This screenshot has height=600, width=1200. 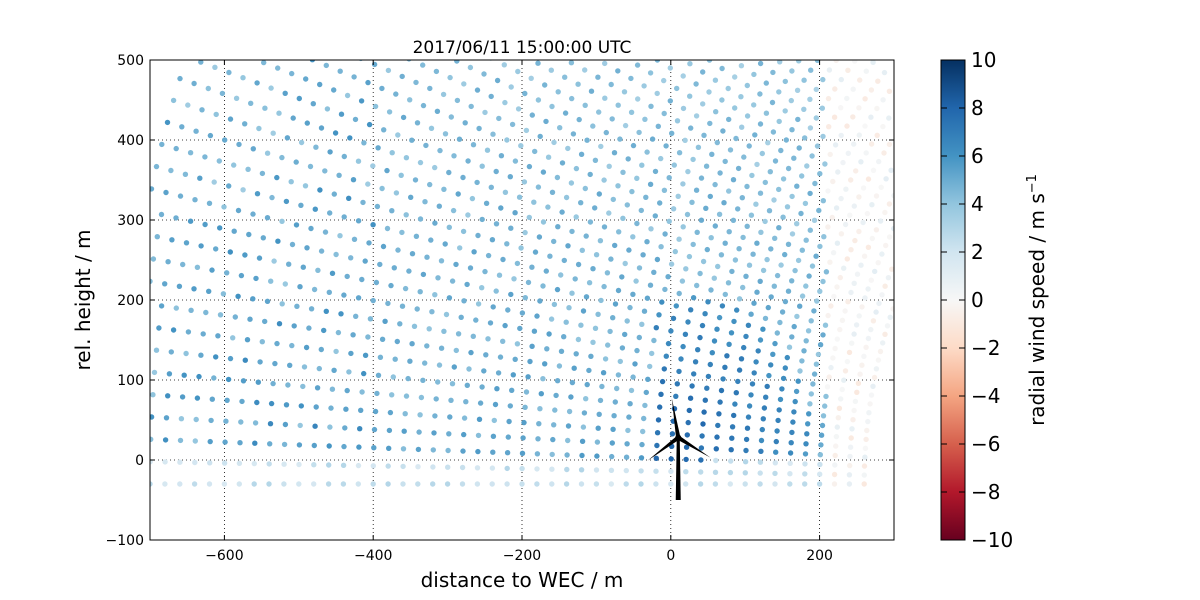 What do you see at coordinates (663, 448) in the screenshot?
I see `turbine-blade` at bounding box center [663, 448].